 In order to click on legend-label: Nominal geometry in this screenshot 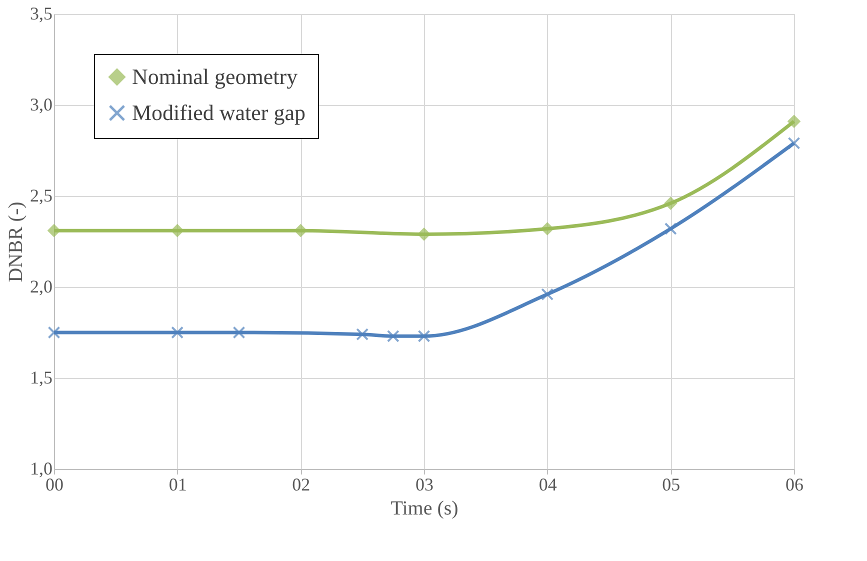, I will do `click(215, 76)`.